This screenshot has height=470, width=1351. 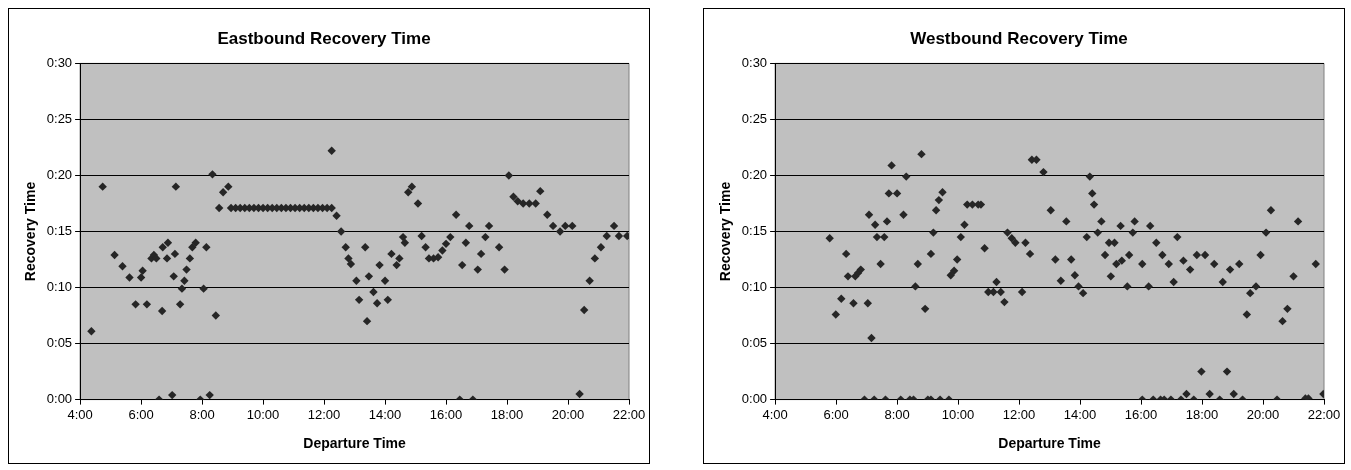 What do you see at coordinates (1019, 38) in the screenshot?
I see `chart-title: Westbound Recovery Time` at bounding box center [1019, 38].